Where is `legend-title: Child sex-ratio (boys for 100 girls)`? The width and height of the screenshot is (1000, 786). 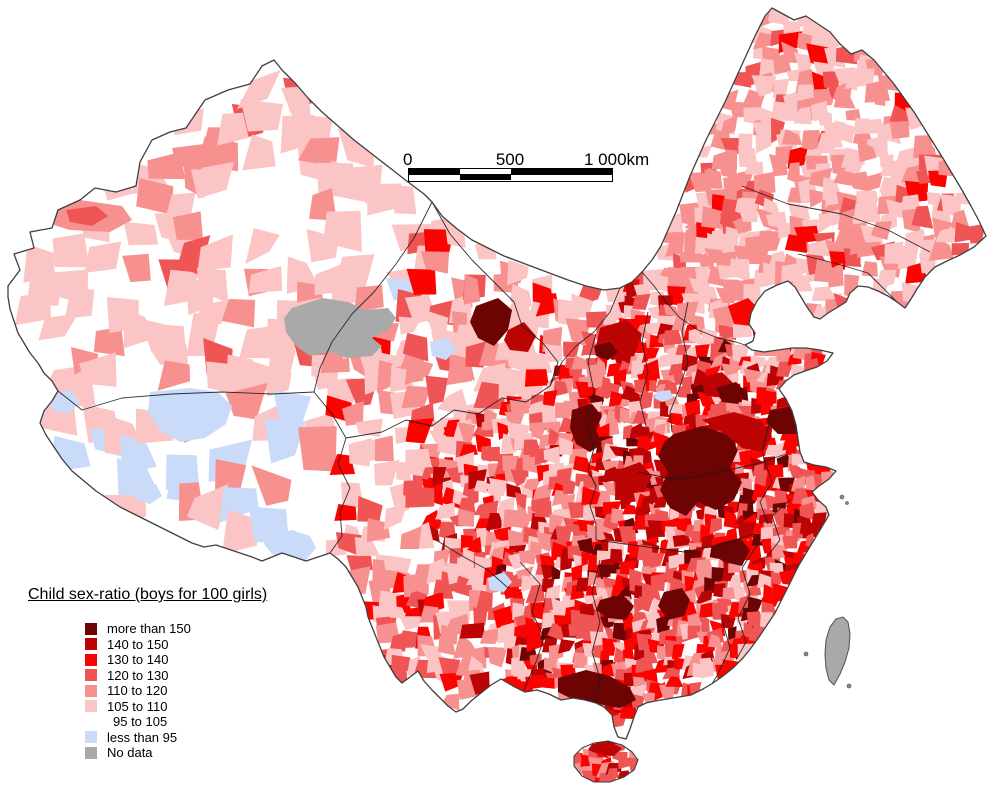 legend-title: Child sex-ratio (boys for 100 girls) is located at coordinates (148, 594).